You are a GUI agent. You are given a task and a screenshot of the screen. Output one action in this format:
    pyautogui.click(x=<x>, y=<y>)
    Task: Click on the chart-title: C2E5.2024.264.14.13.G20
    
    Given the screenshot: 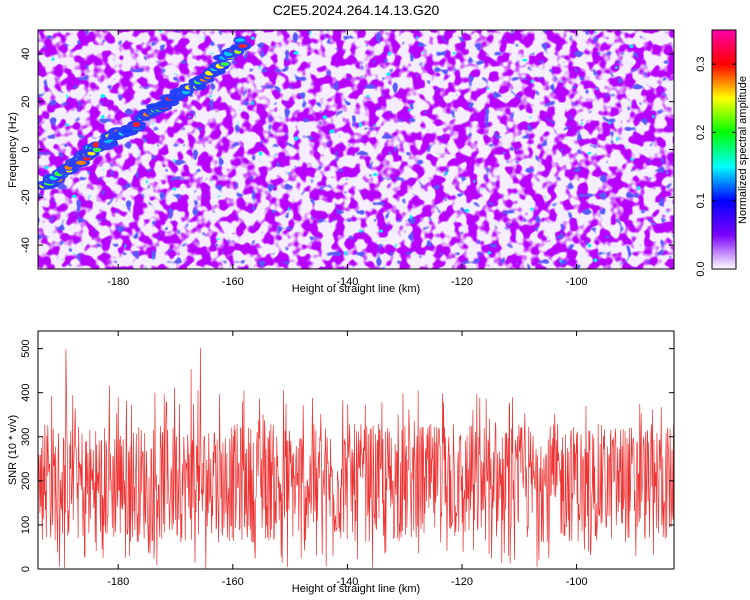 What is the action you would take?
    pyautogui.click(x=356, y=10)
    